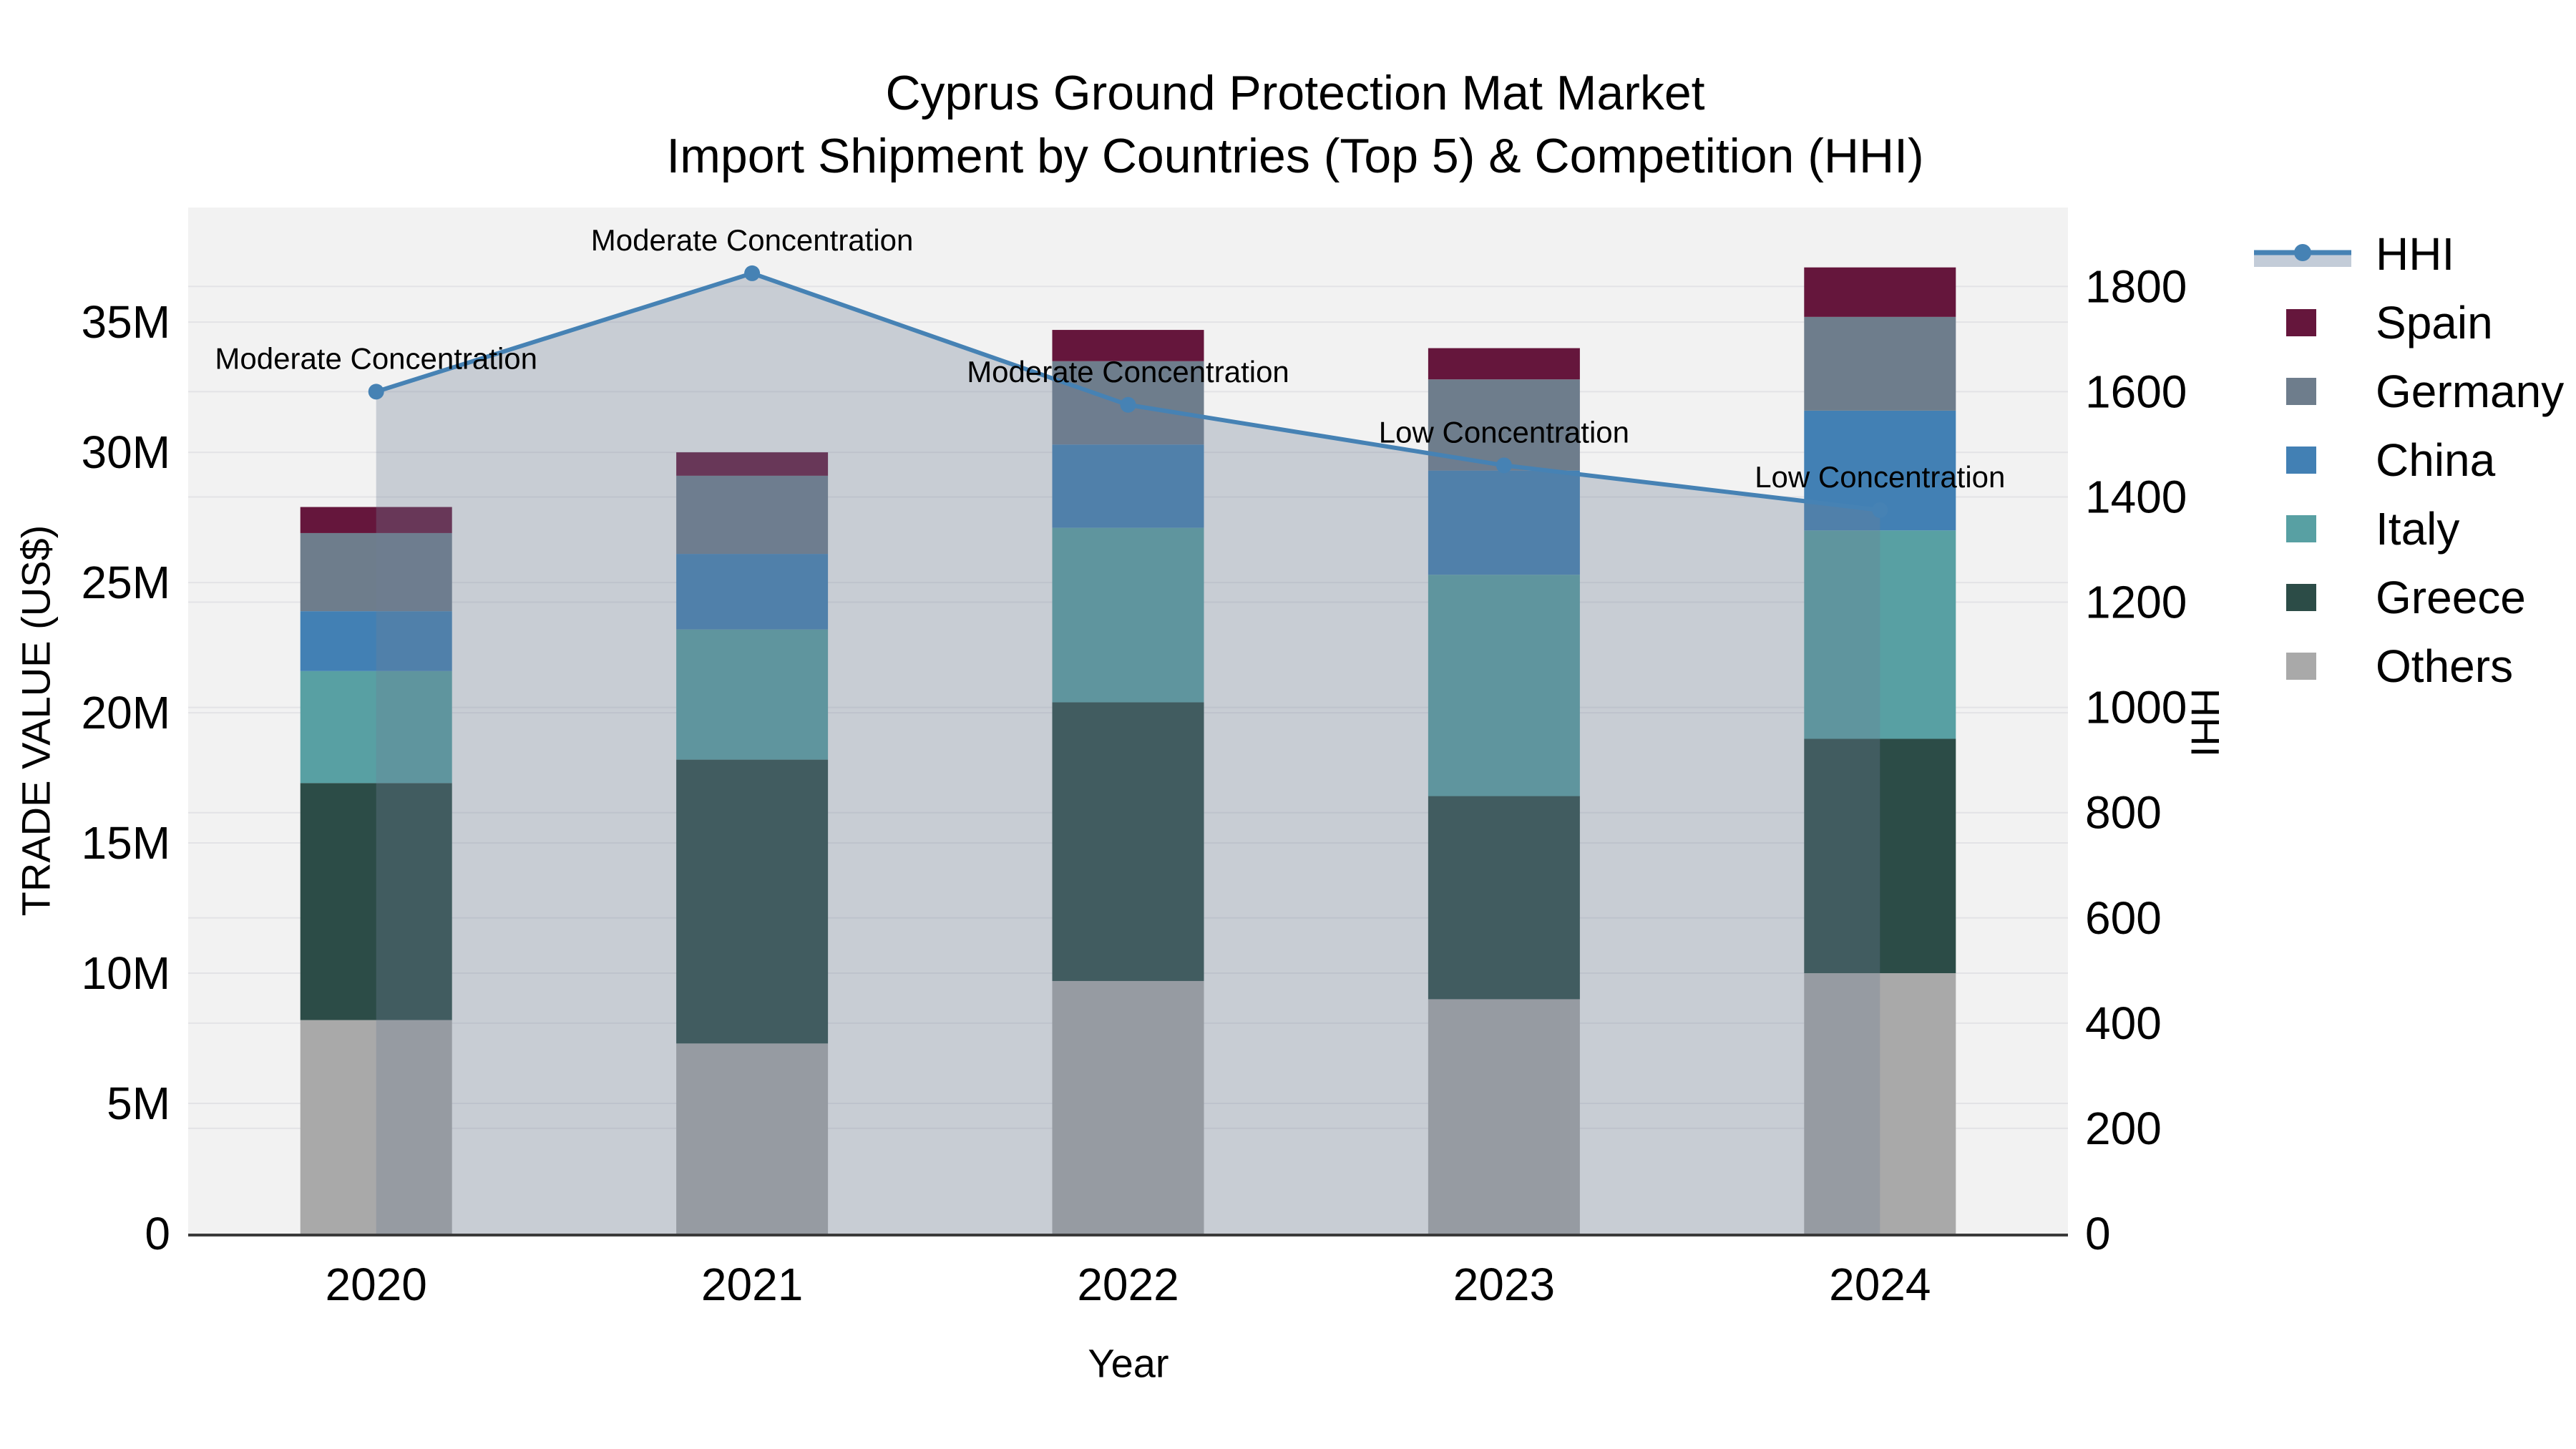  Describe the element at coordinates (1880, 1284) in the screenshot. I see `x-axis-tick-label-2024: 2024` at that location.